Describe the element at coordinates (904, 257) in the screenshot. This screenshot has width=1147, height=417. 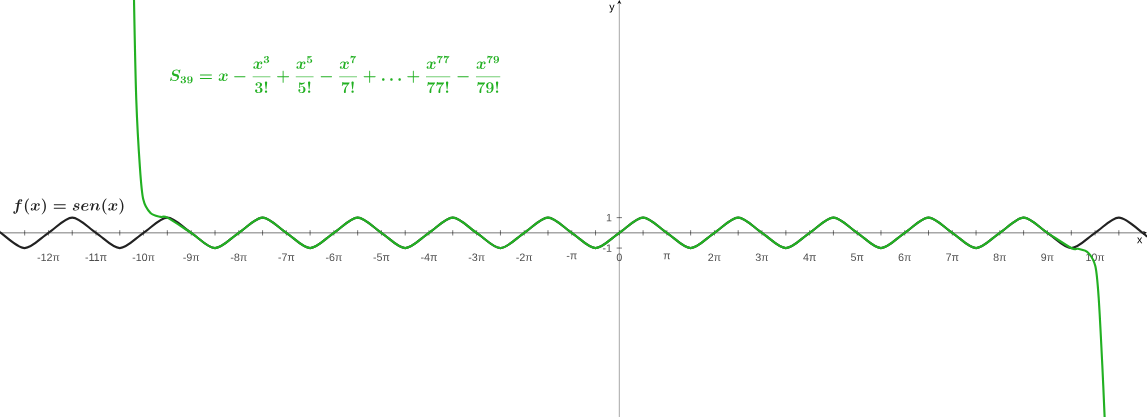
I see `x-tick-label: 6π` at that location.